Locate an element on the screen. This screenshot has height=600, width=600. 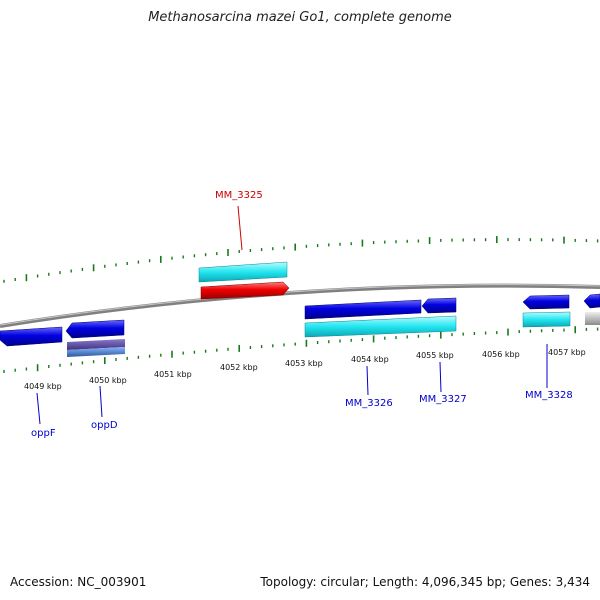
outer-tick-ring is located at coordinates (301, 259).